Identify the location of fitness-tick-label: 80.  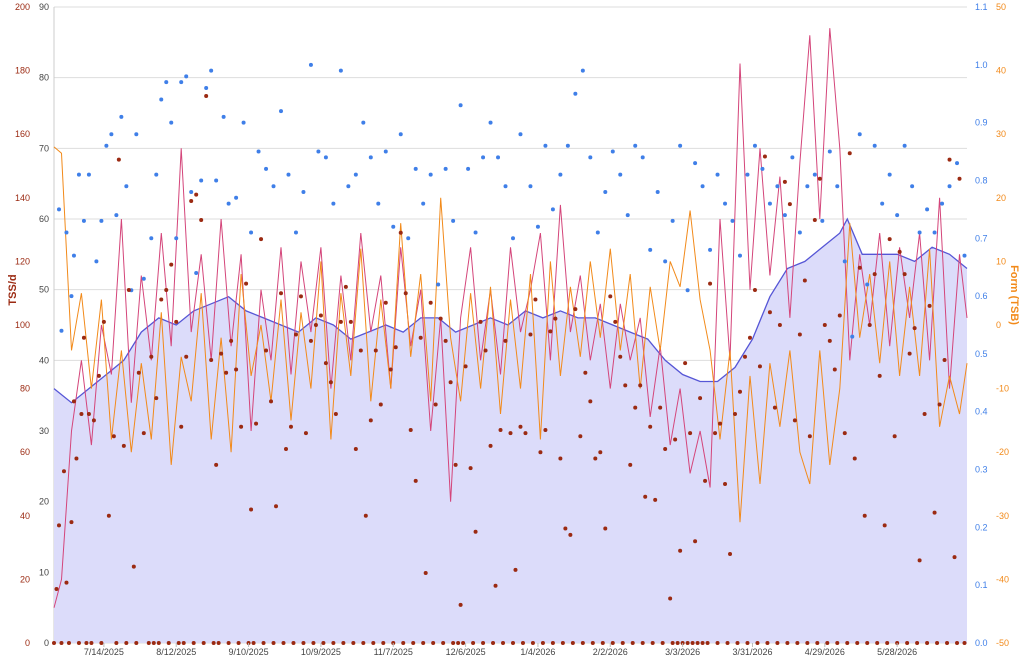
(44, 78).